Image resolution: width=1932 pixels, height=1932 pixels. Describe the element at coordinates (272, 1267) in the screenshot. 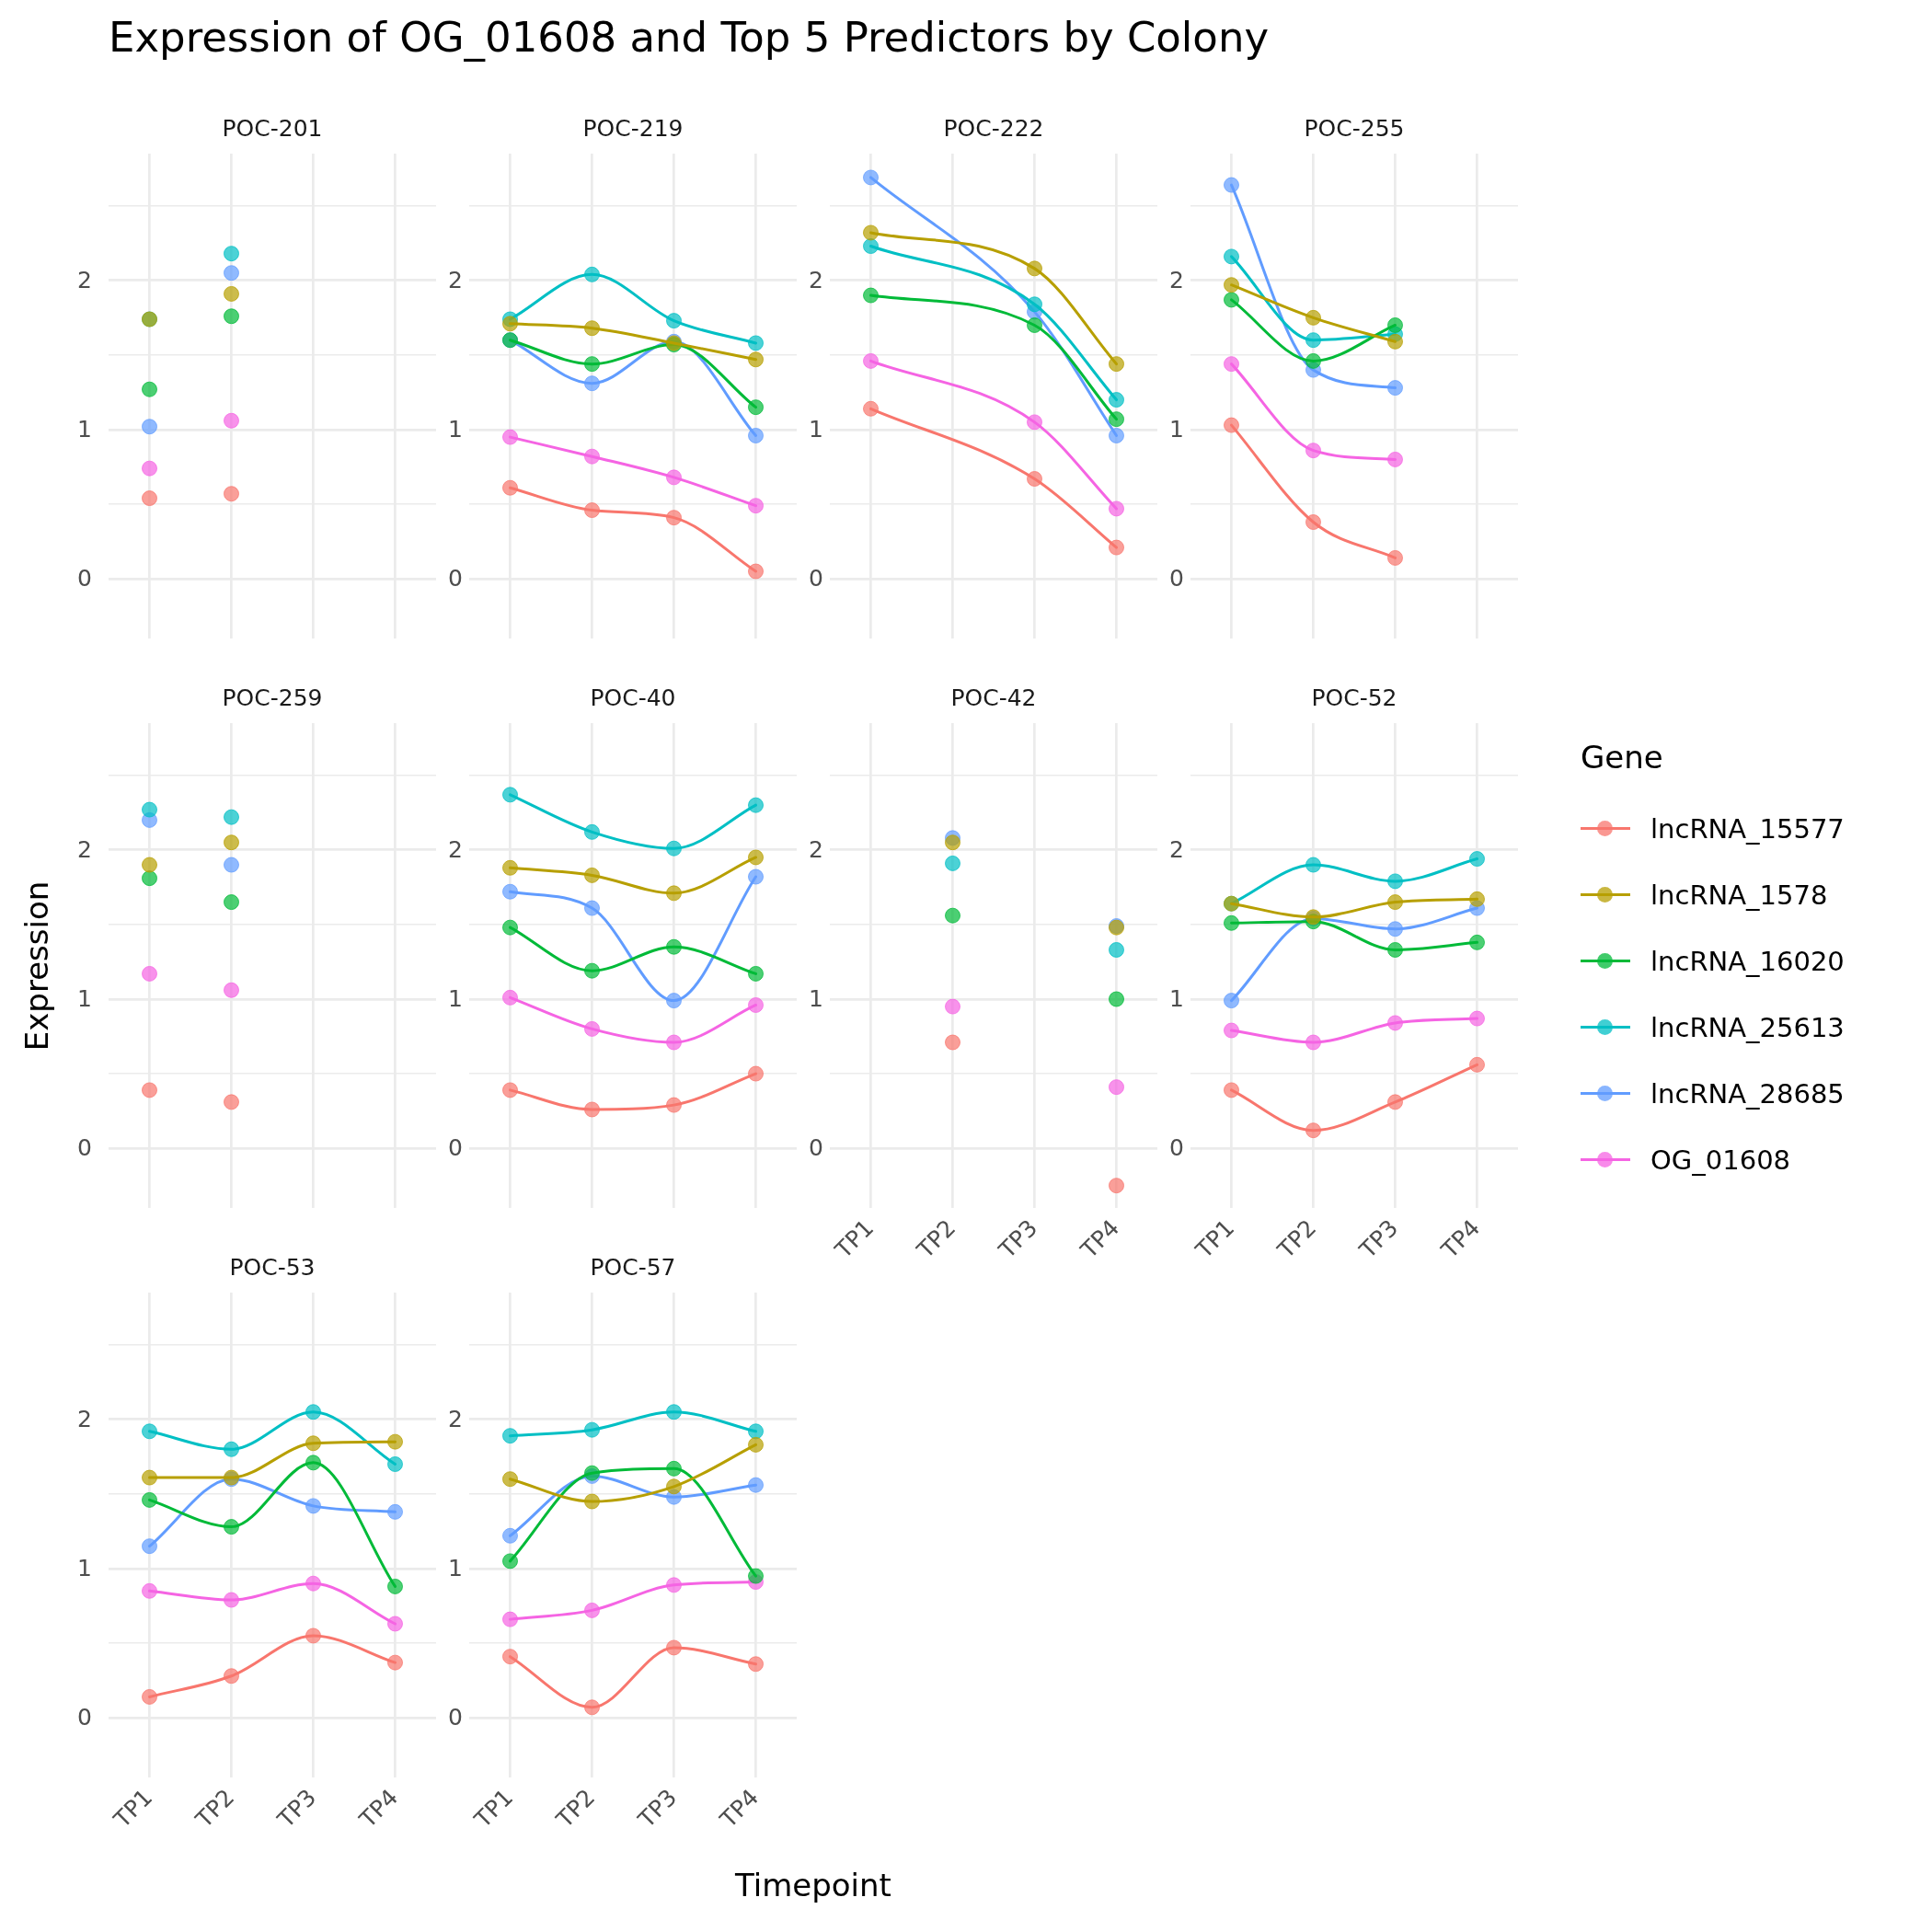

I see `chart-subtitle: POC-53` at that location.